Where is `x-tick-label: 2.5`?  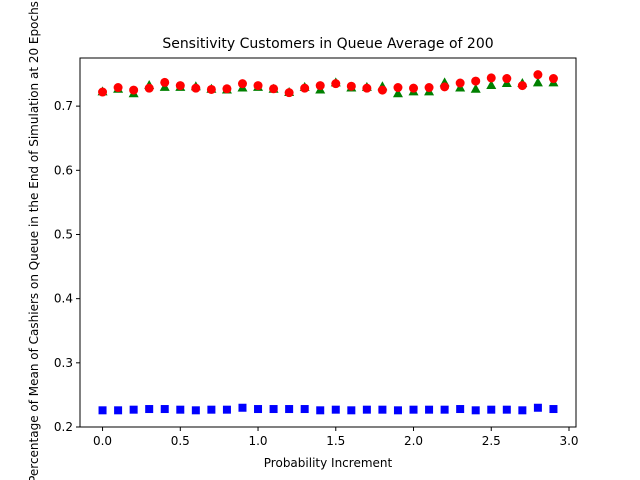
x-tick-label: 2.5 is located at coordinates (491, 441).